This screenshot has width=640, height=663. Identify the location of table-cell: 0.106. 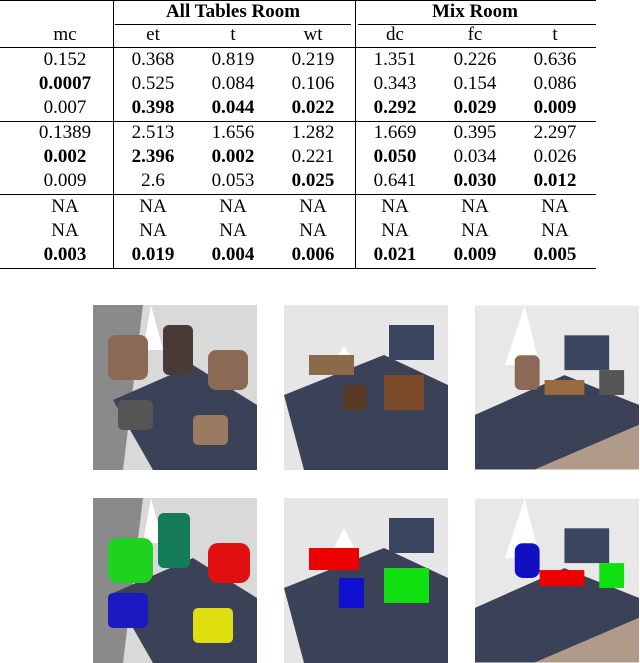
(313, 83).